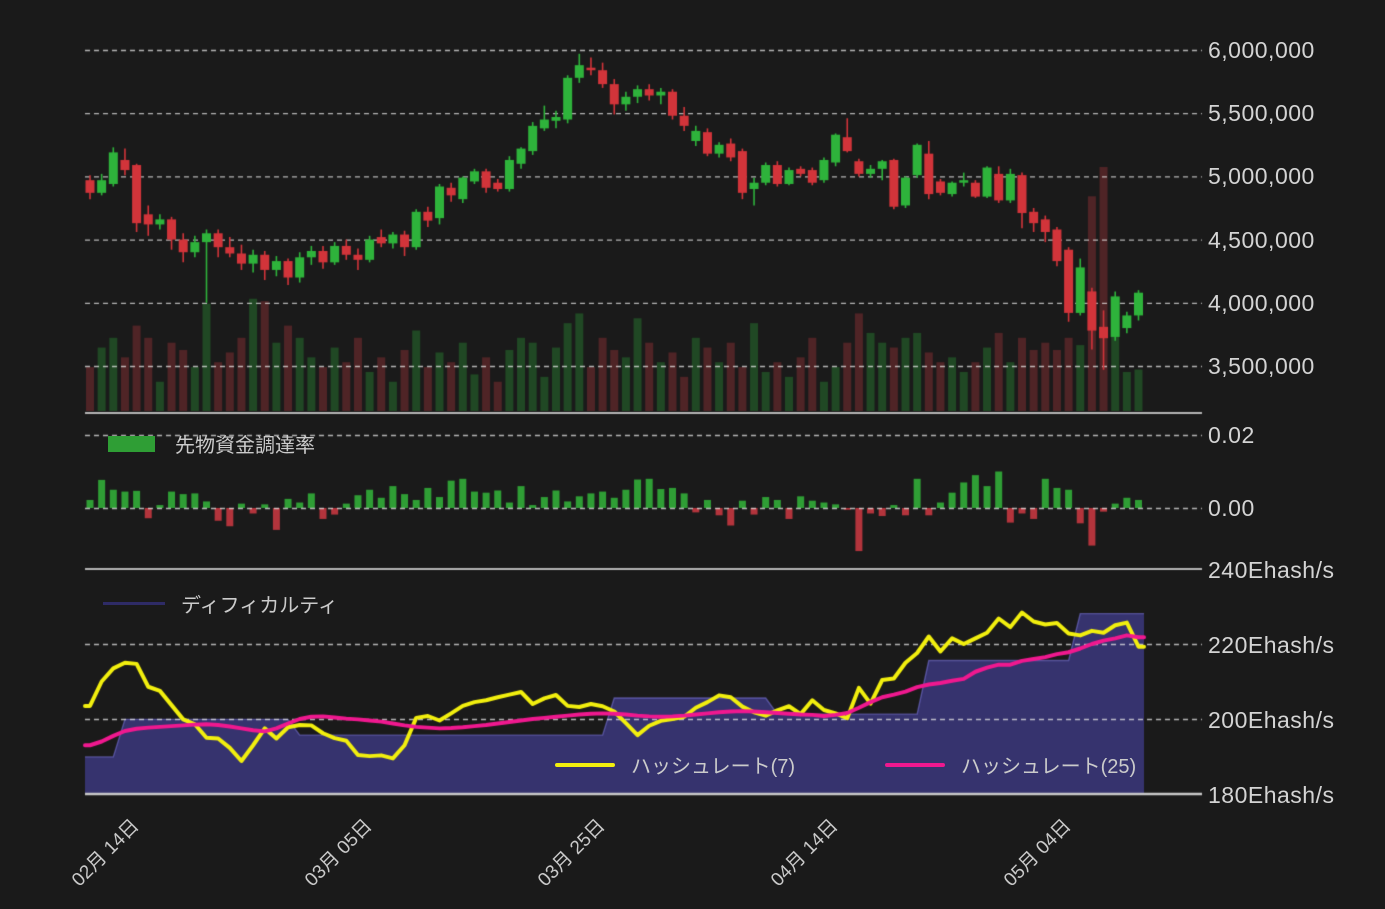 This screenshot has width=1385, height=909. Describe the element at coordinates (585, 764) in the screenshot. I see `hashrate7-swatch-icon` at that location.